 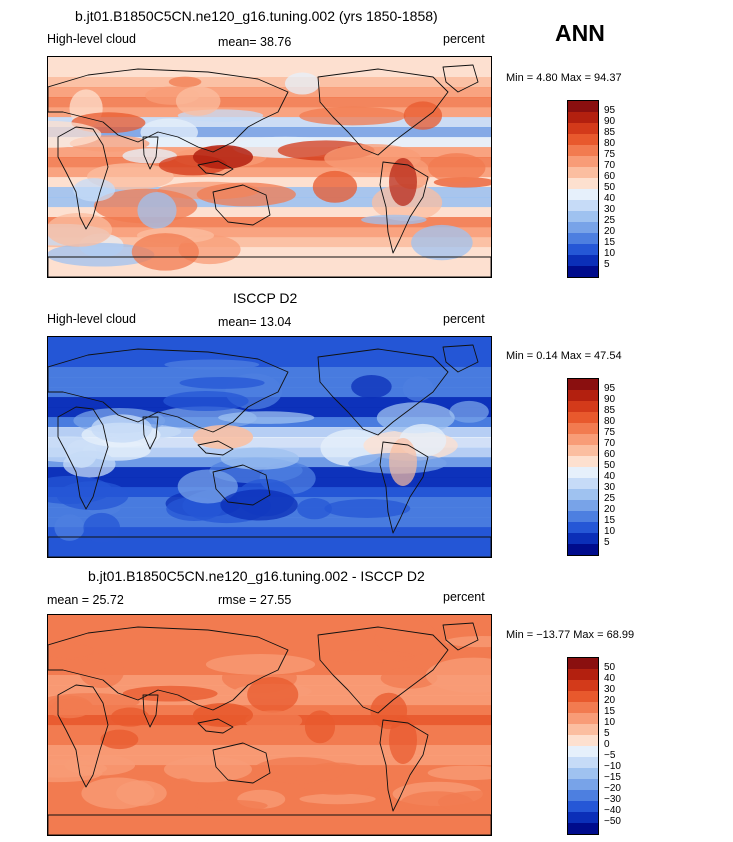 What do you see at coordinates (564, 78) in the screenshot?
I see `panel-1-minmax: Min = 4.80 Max = 94.37` at bounding box center [564, 78].